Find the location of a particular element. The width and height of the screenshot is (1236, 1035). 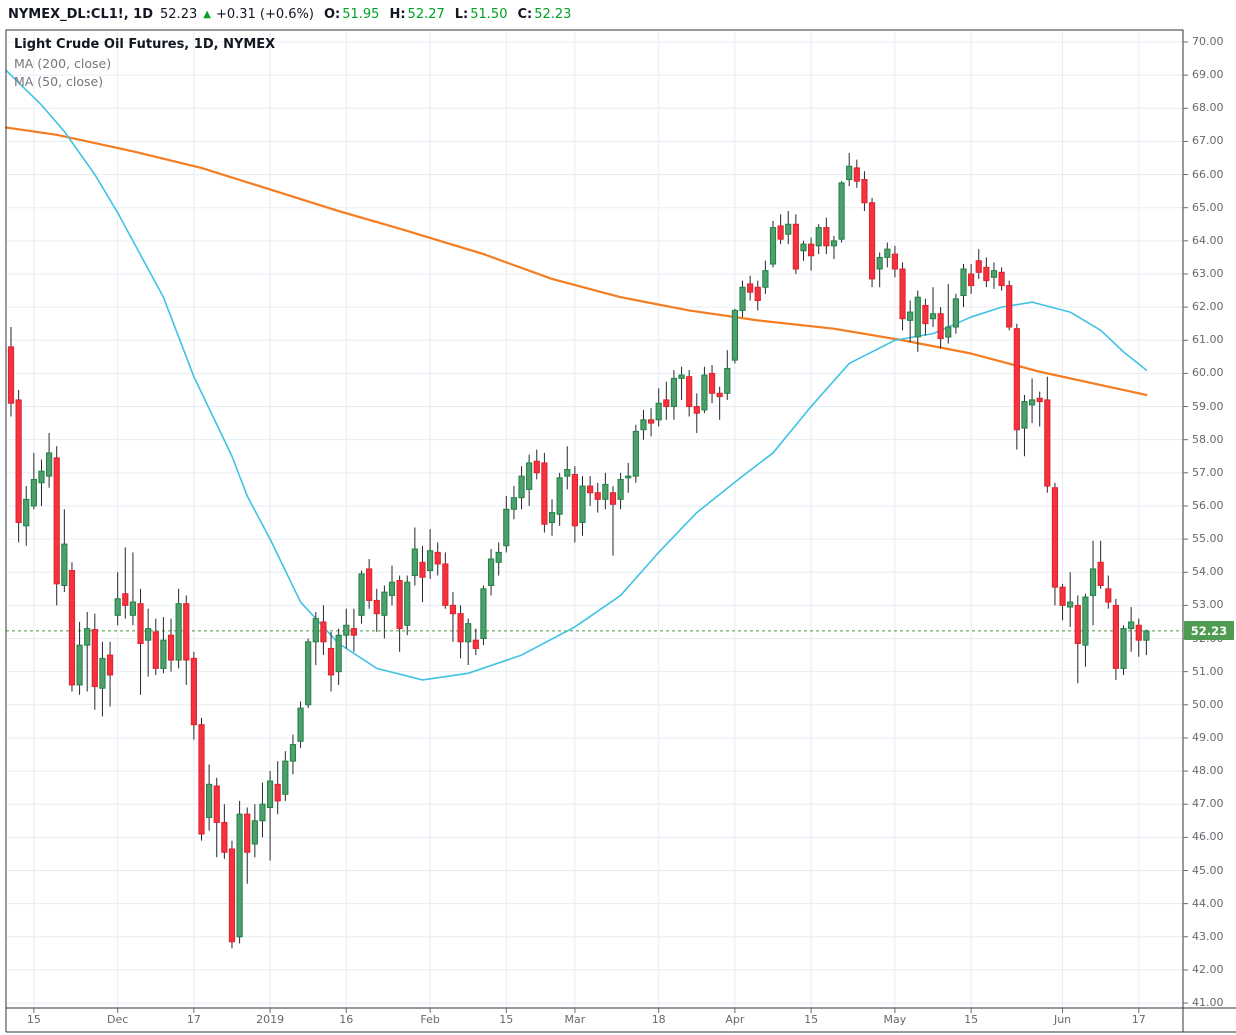

legend-ma50: MA (50, close) is located at coordinates (59, 81).